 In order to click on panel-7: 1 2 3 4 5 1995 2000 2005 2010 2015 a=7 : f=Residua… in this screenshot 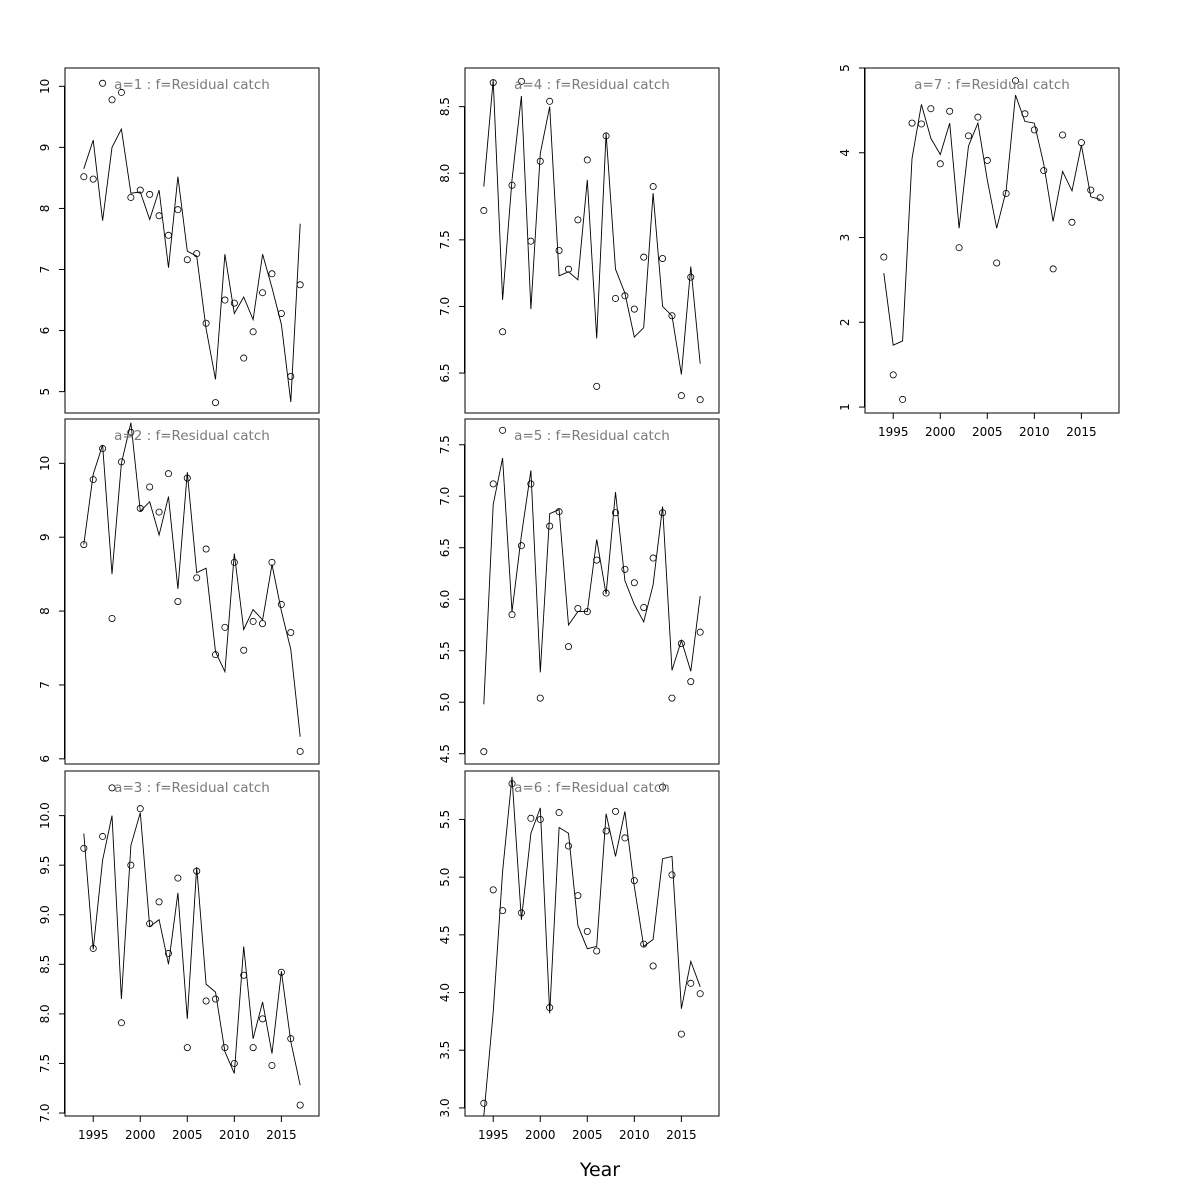, I will do `click(979, 251)`.